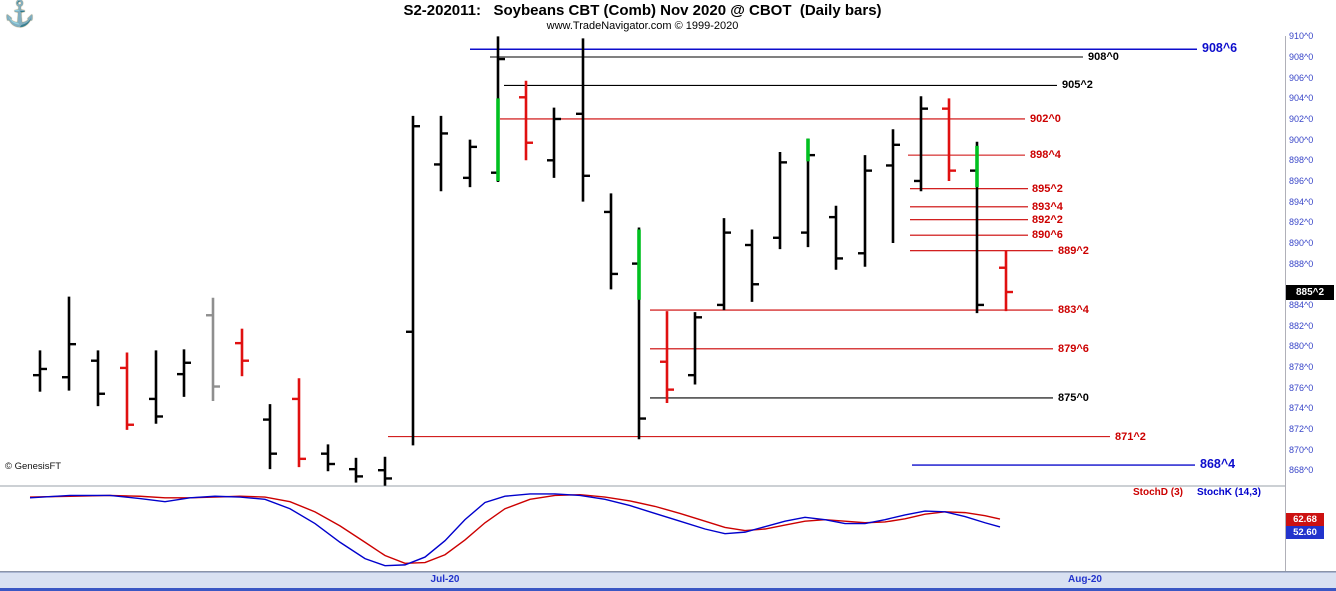  What do you see at coordinates (1301, 98) in the screenshot?
I see `price-axis-tick: 904^0` at bounding box center [1301, 98].